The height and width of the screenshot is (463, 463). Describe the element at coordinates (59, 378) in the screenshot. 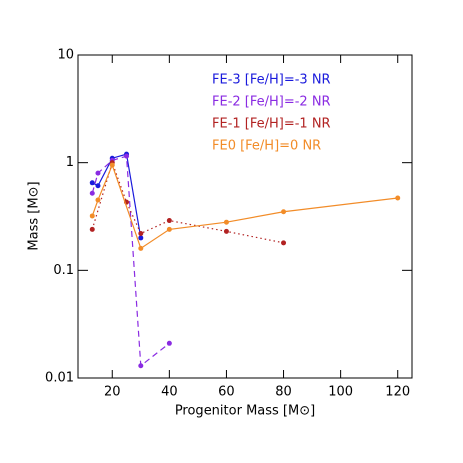

I see `y-tick-label: 0.01` at that location.